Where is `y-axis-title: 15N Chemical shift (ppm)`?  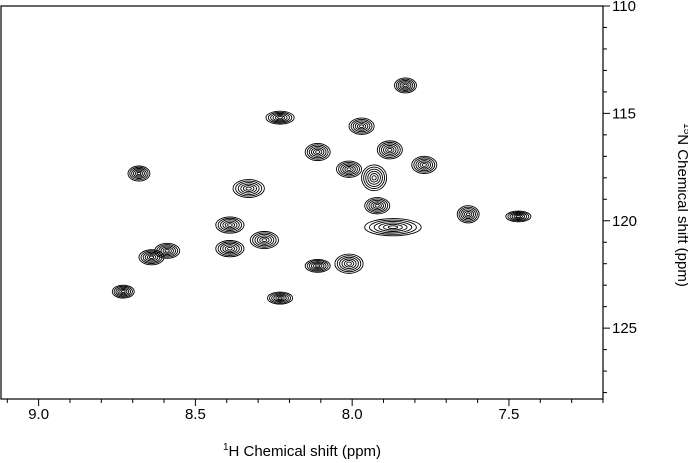
y-axis-title: 15N Chemical shift (ppm) is located at coordinates (681, 205).